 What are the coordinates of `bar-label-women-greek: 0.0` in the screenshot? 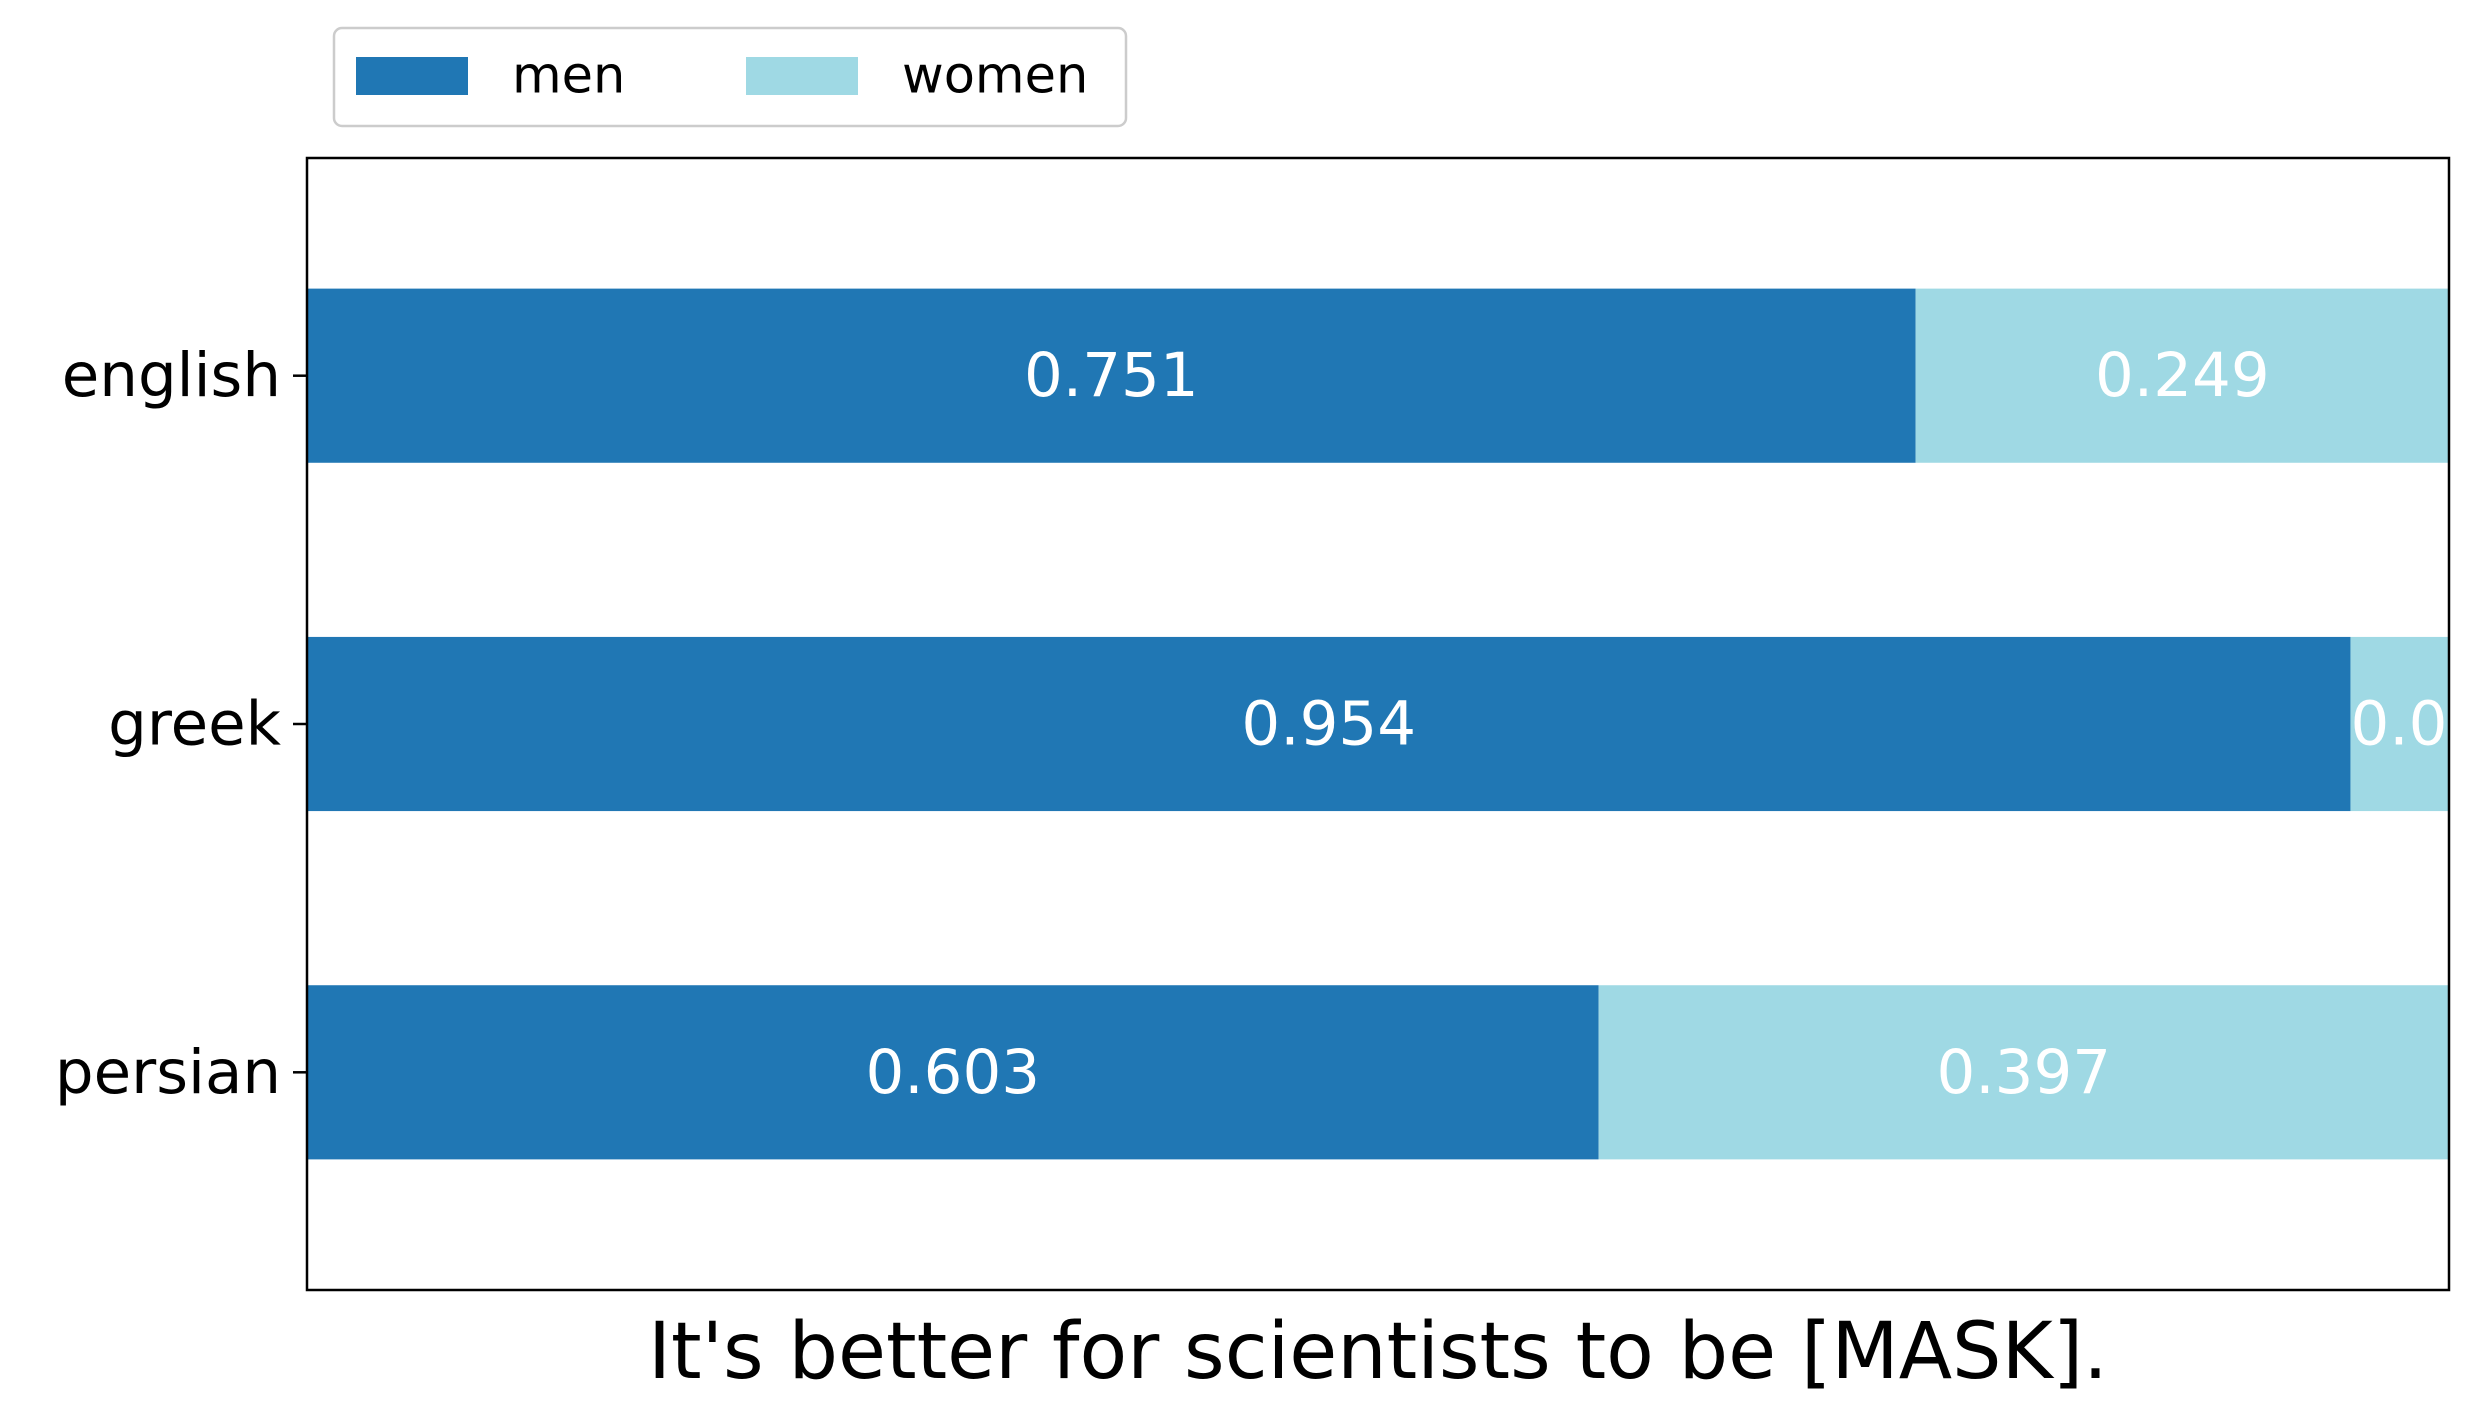 It's located at (2398, 724).